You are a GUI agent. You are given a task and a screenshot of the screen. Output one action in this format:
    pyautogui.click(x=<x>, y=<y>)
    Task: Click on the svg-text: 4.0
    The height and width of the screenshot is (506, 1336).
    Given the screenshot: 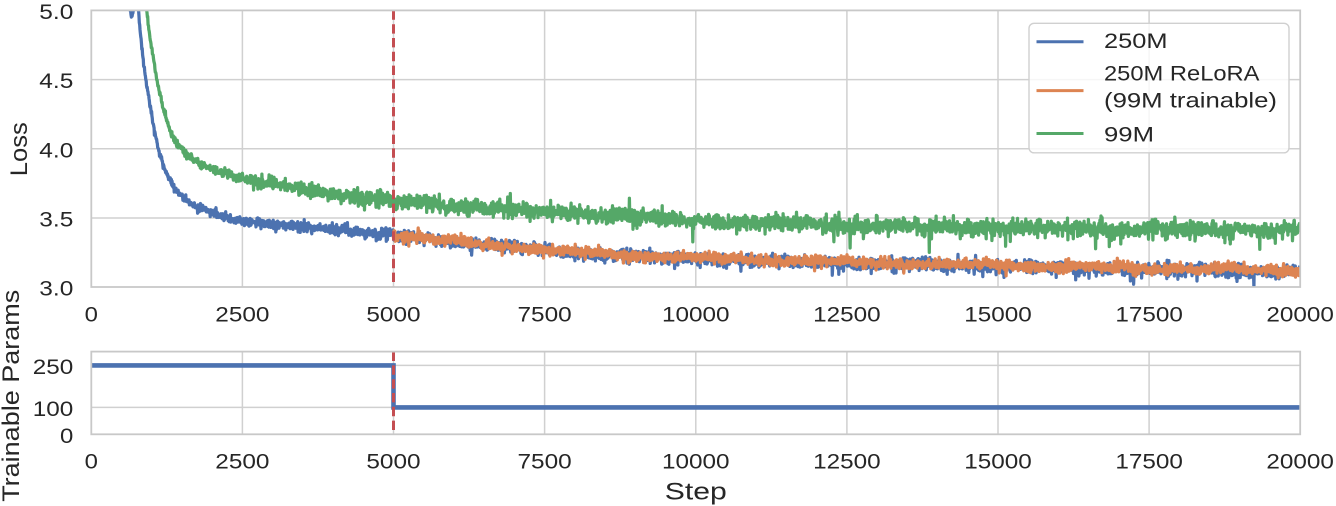 What is the action you would take?
    pyautogui.click(x=56, y=150)
    